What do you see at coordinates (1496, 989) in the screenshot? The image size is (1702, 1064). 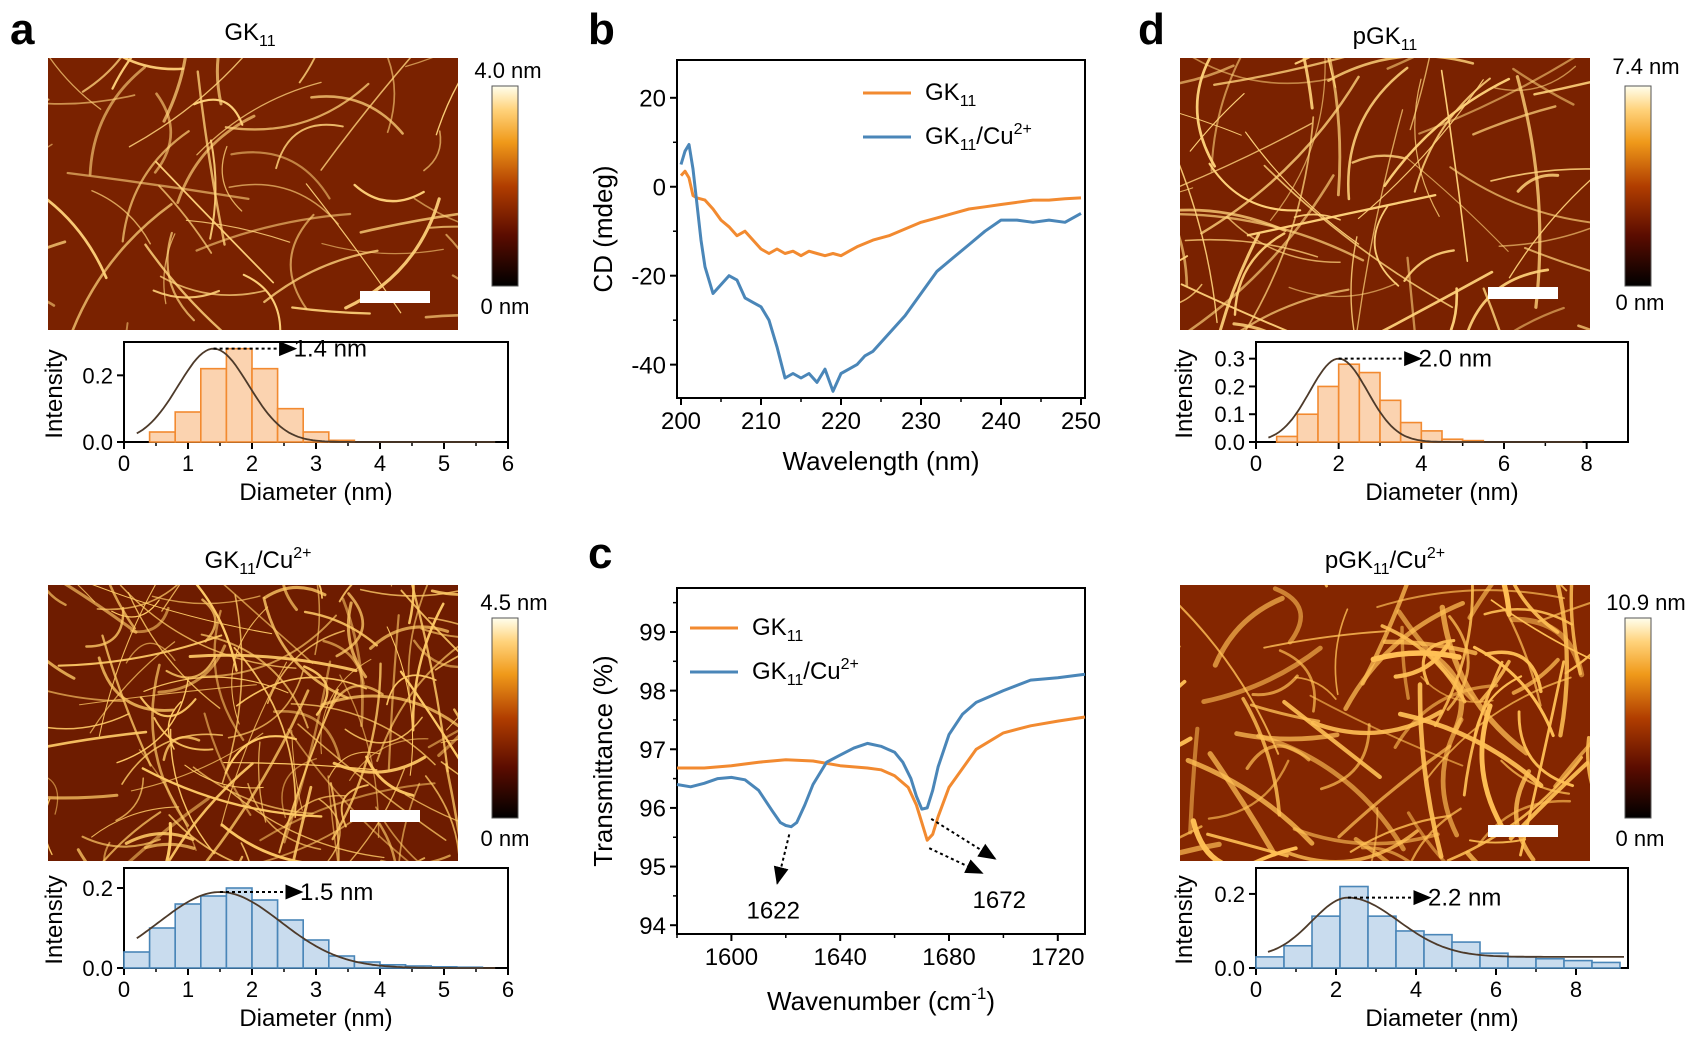 I see `x-tick-label: 6` at bounding box center [1496, 989].